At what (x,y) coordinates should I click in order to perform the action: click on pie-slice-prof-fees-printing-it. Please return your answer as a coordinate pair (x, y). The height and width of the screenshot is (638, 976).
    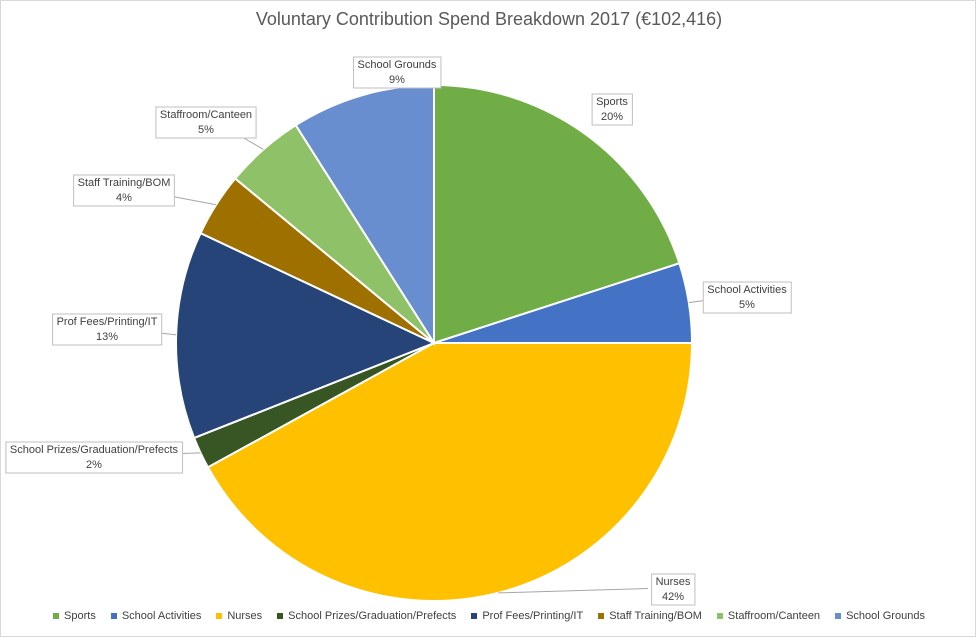
    Looking at the image, I should click on (306, 335).